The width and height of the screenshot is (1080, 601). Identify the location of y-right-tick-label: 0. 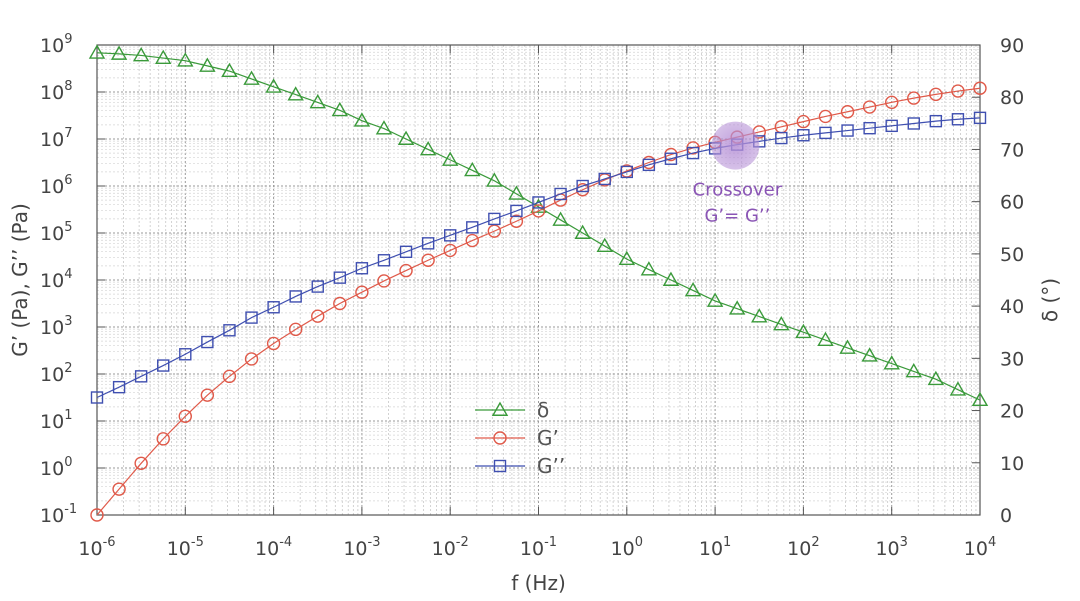
(1006, 516).